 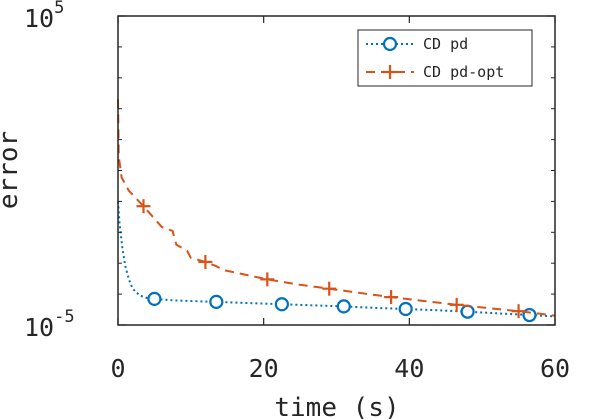 I want to click on y-tick-label-exponent: 5, so click(x=59, y=9).